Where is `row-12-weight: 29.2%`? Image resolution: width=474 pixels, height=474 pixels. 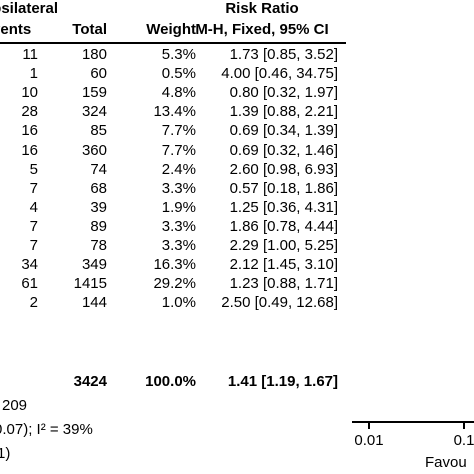
row-12-weight: 29.2% is located at coordinates (174, 283).